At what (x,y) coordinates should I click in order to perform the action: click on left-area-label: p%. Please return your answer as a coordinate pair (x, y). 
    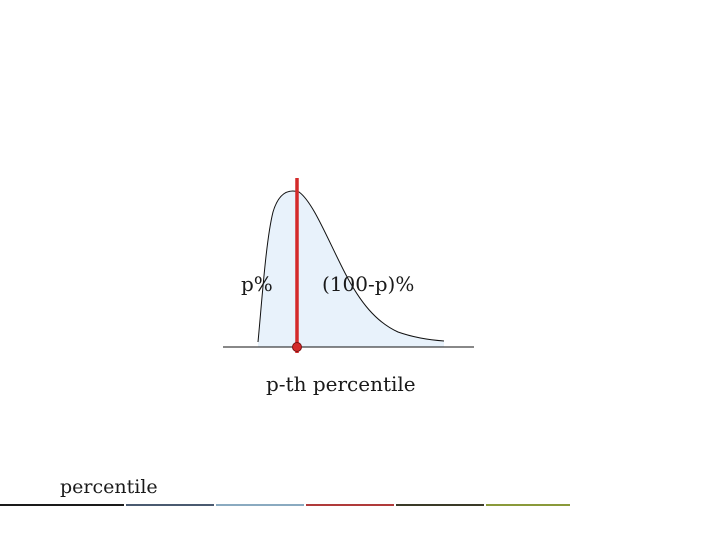
    Looking at the image, I should click on (257, 284).